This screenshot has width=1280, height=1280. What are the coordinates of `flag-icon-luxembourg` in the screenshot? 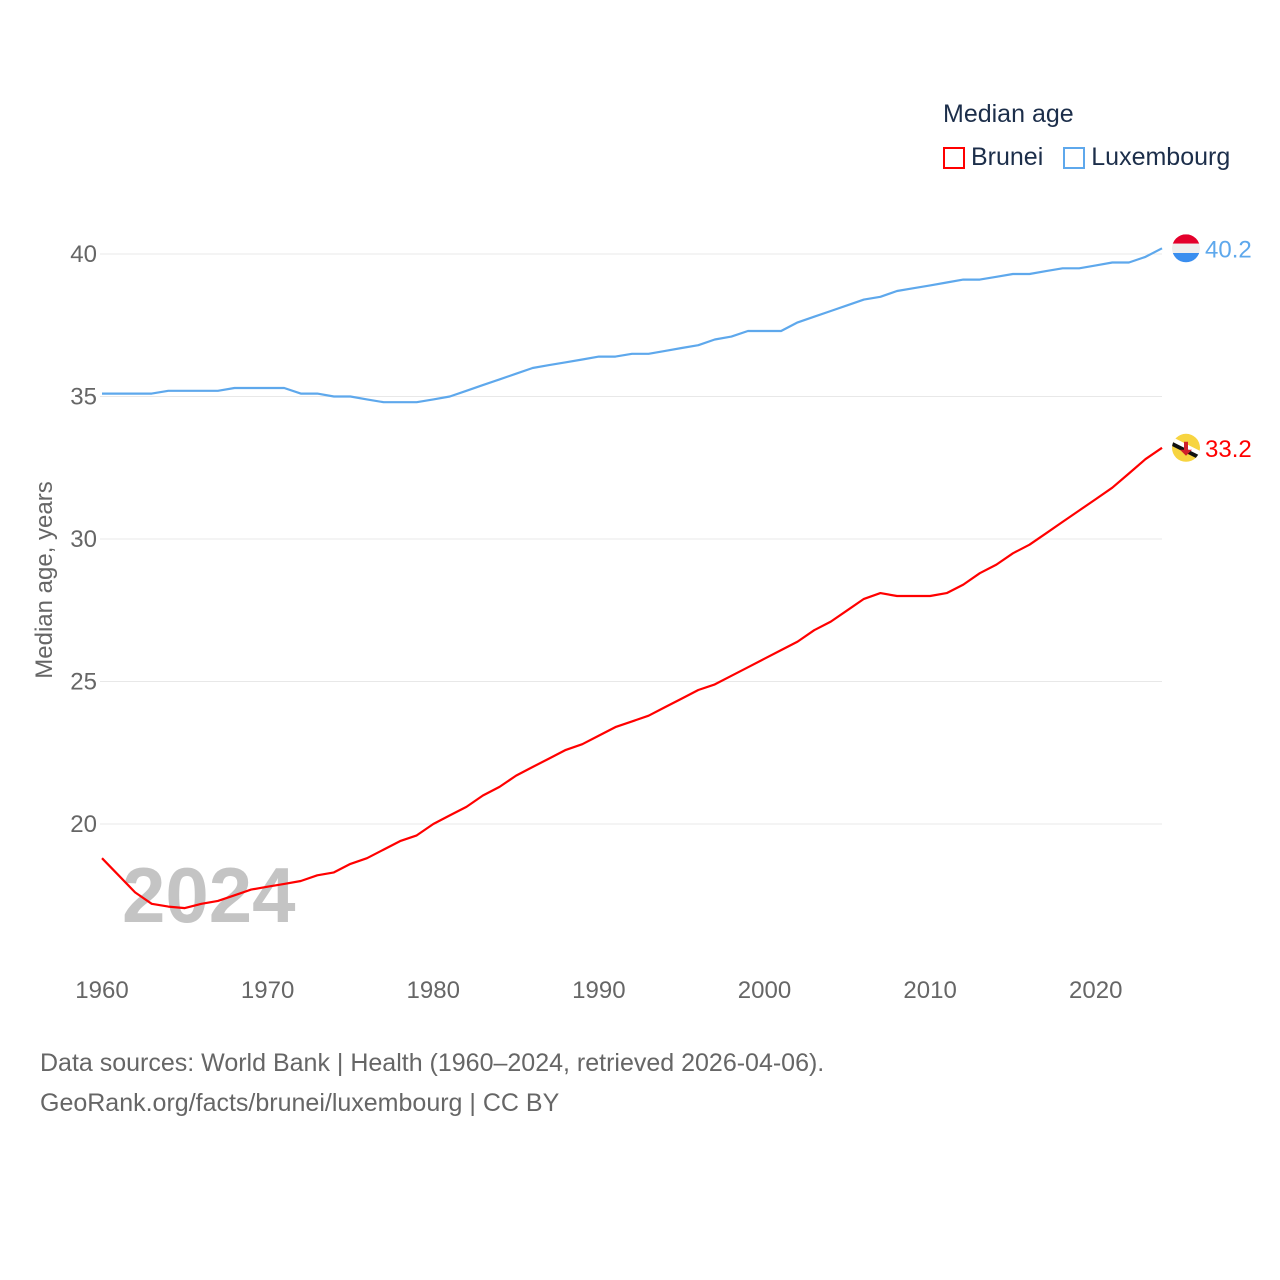 It's located at (1186, 248).